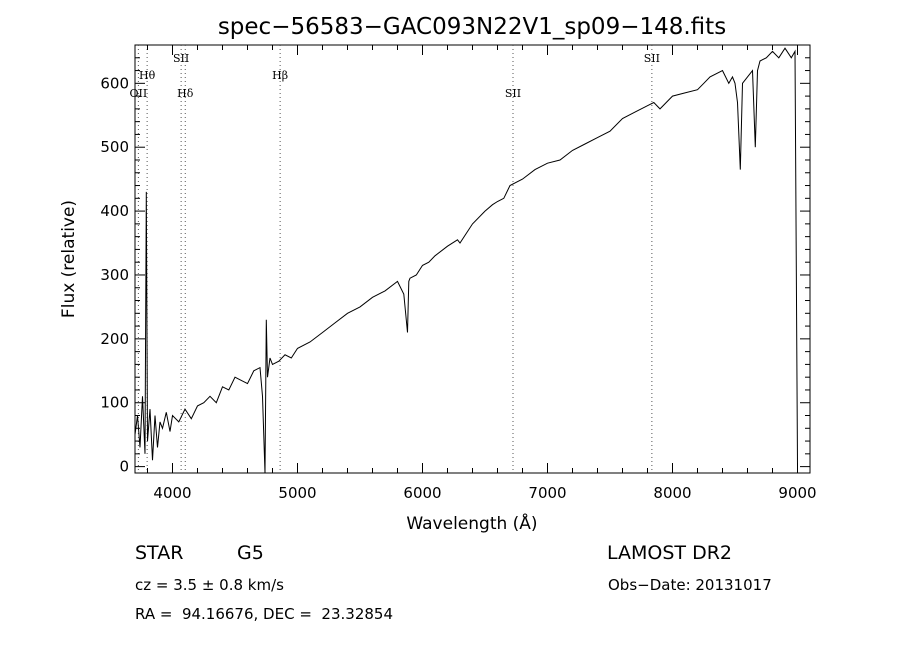 Image resolution: width=900 pixels, height=650 pixels. What do you see at coordinates (280, 75) in the screenshot?
I see `line-marker-label: Hβ` at bounding box center [280, 75].